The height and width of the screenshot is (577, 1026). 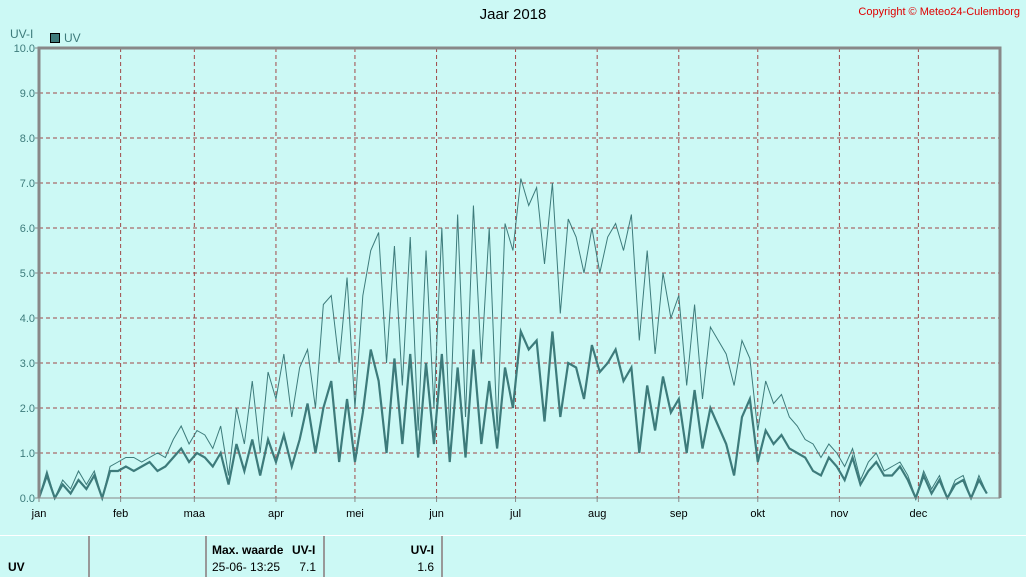 What do you see at coordinates (679, 514) in the screenshot?
I see `x-tick-label: sep` at bounding box center [679, 514].